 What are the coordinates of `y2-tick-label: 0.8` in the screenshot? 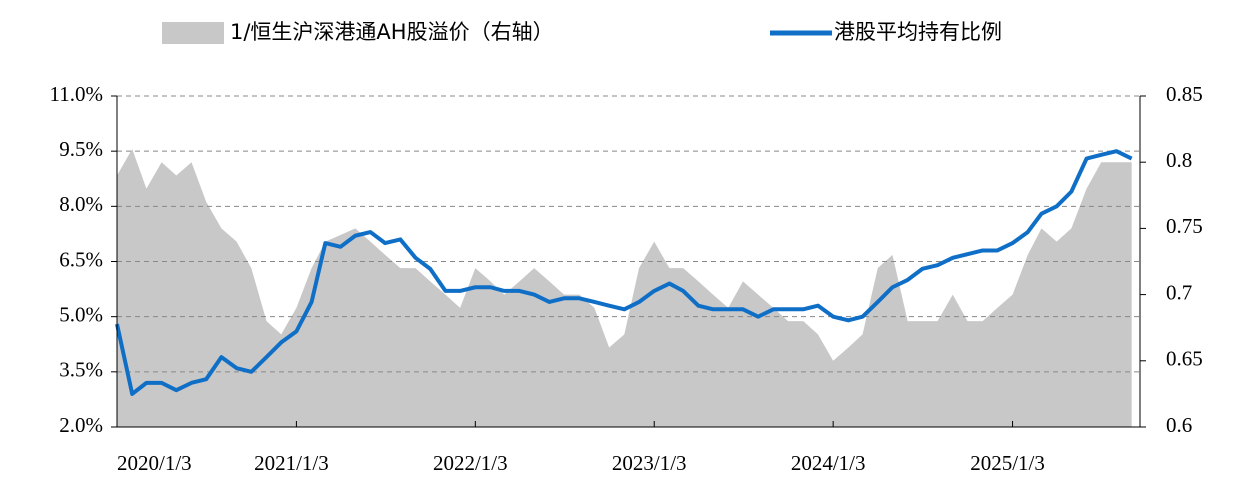 It's located at (1179, 160).